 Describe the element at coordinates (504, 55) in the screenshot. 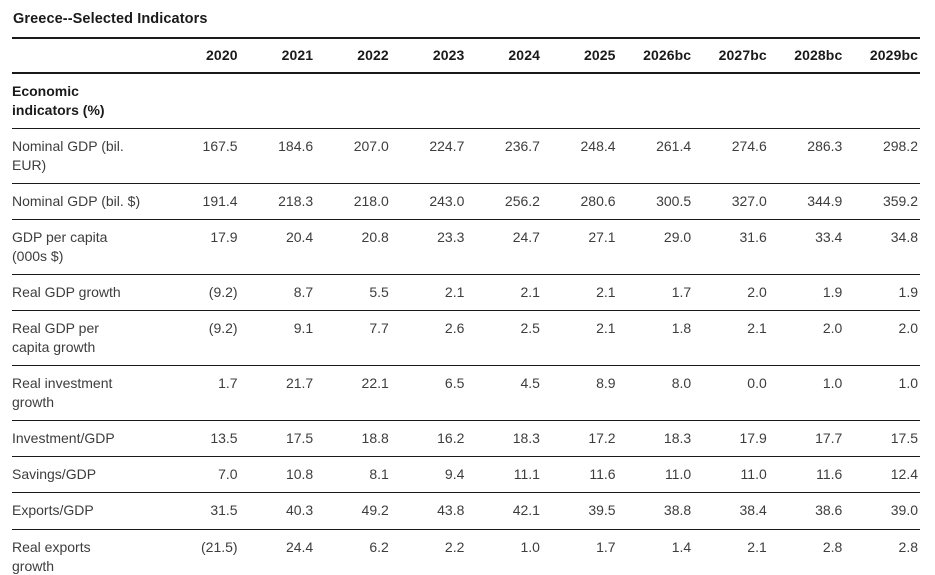

I see `column-header-2024: 2024` at that location.